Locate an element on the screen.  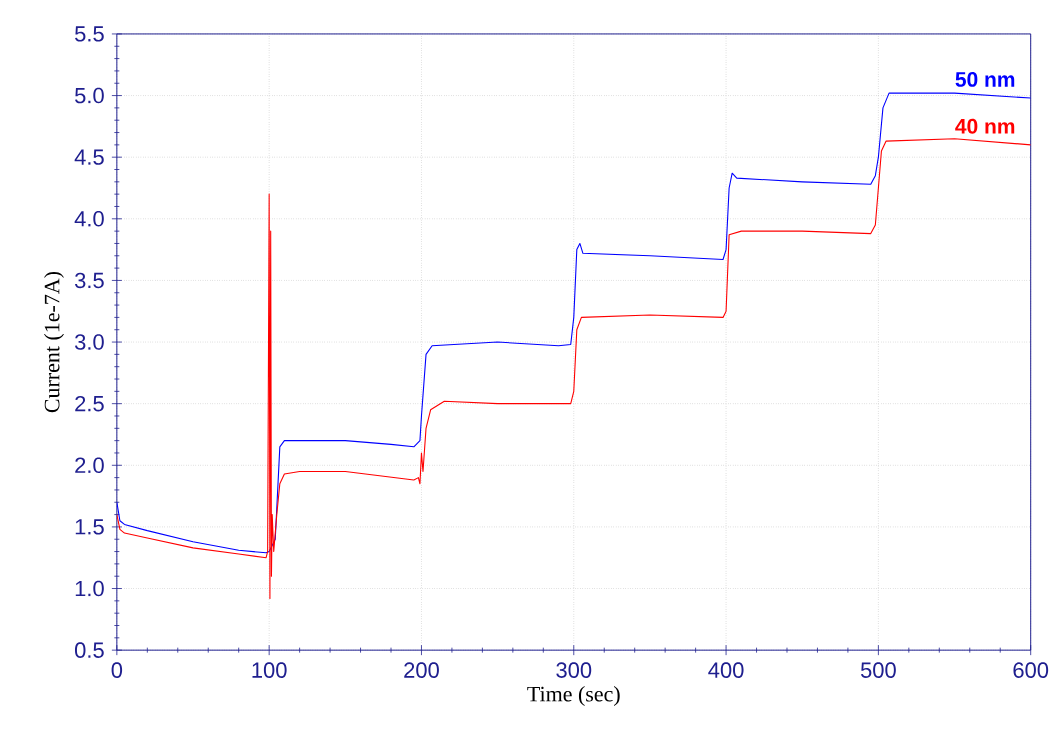
x-axis-title: Time (sec) is located at coordinates (573, 696).